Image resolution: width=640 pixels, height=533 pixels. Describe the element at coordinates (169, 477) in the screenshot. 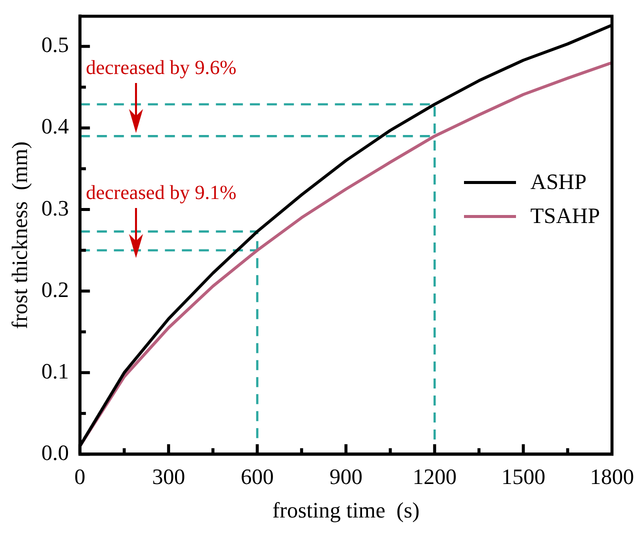

I see `x-tick-label: 300` at that location.